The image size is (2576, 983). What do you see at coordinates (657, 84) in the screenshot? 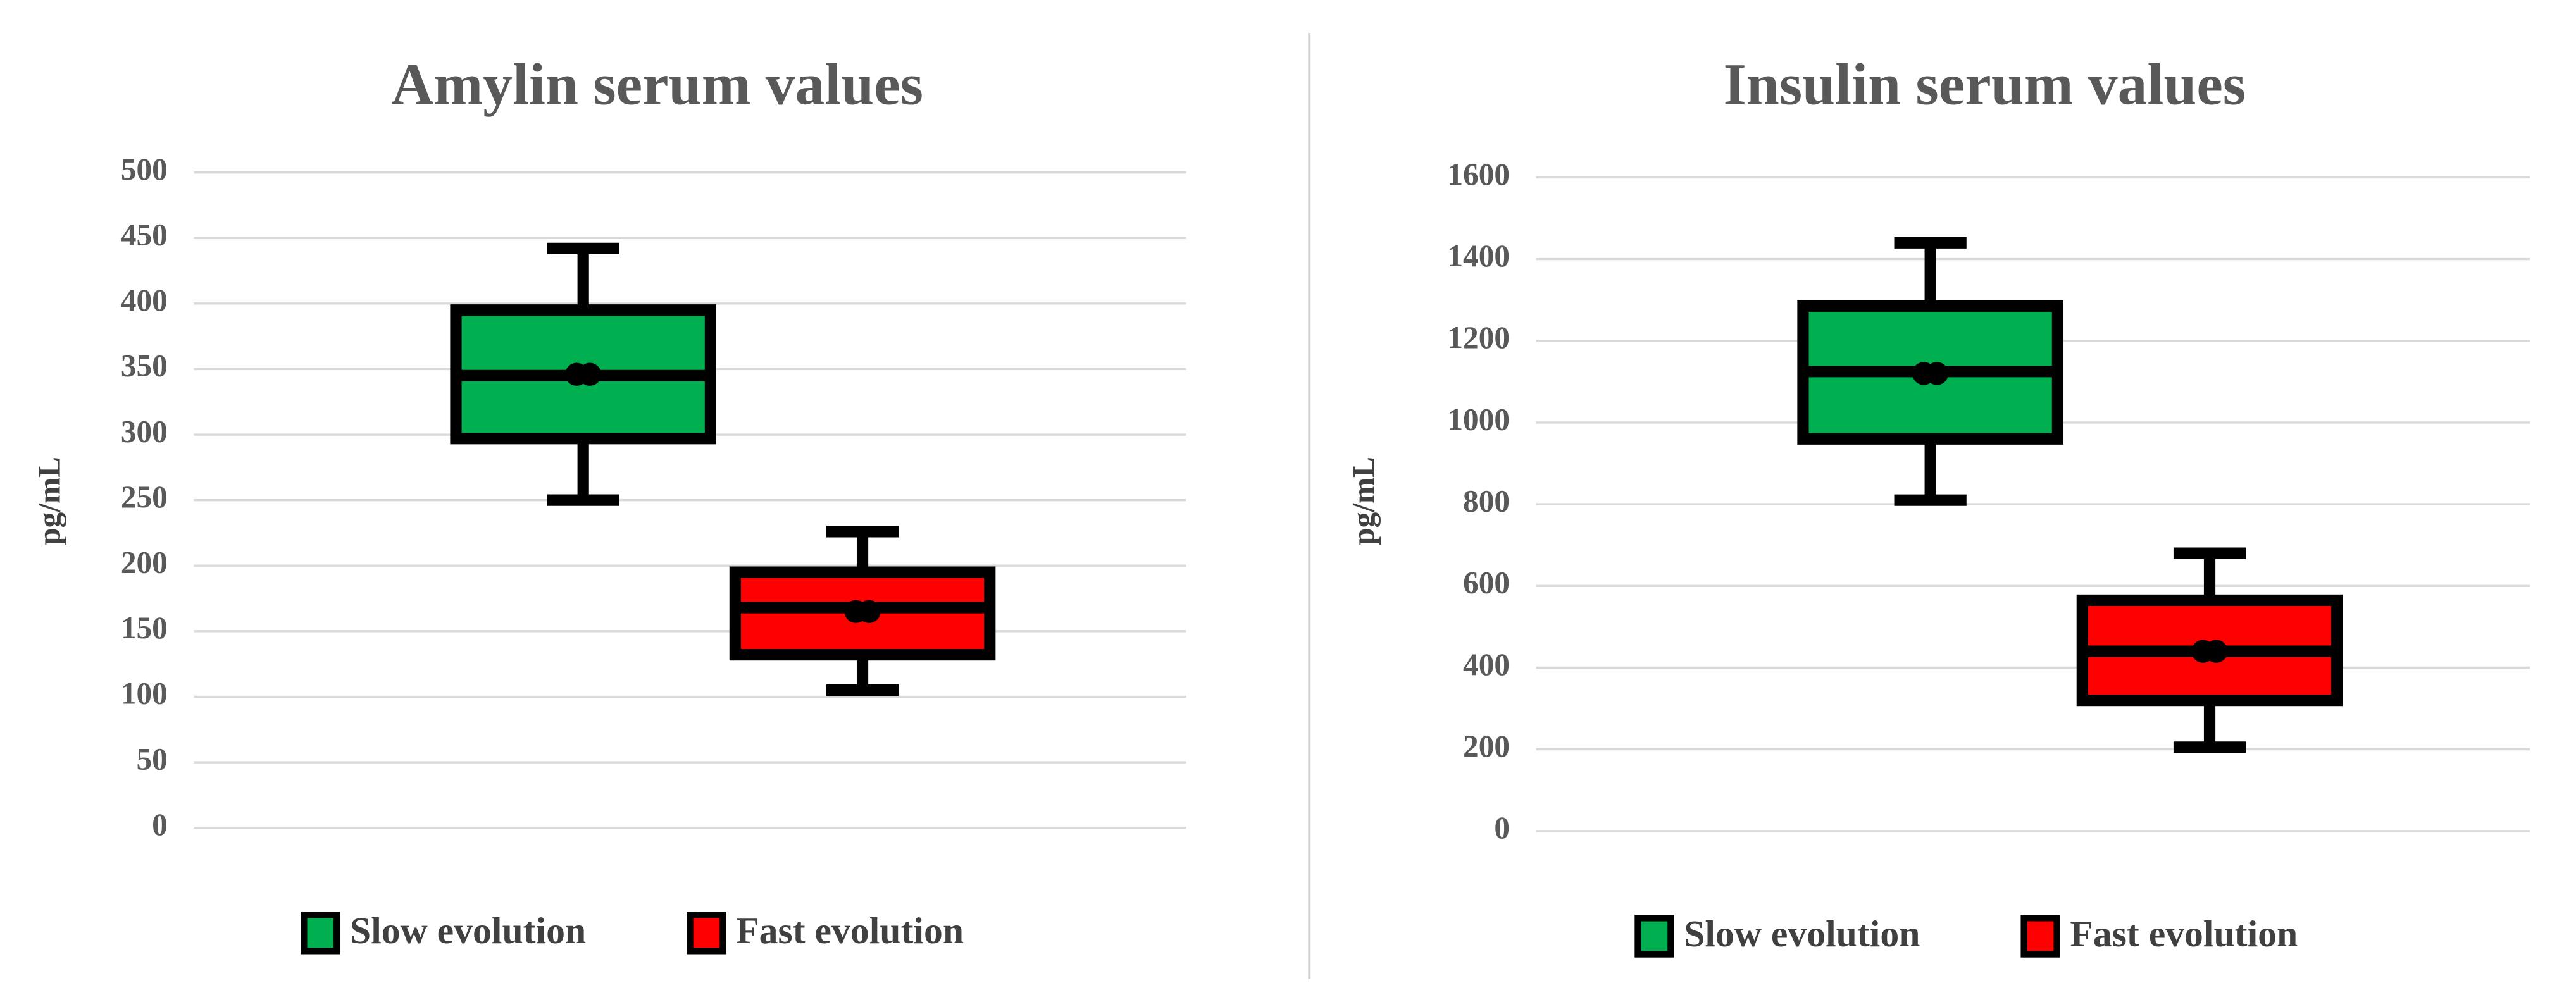
I see `chart-title: Amylin serum values` at bounding box center [657, 84].